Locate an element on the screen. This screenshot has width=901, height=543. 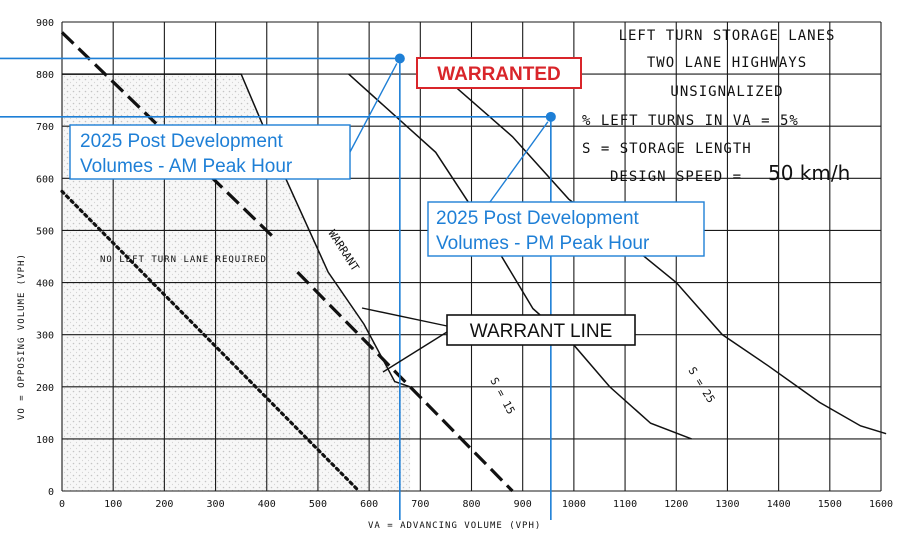
warranted-badge-label: WARRANTED is located at coordinates (499, 74).